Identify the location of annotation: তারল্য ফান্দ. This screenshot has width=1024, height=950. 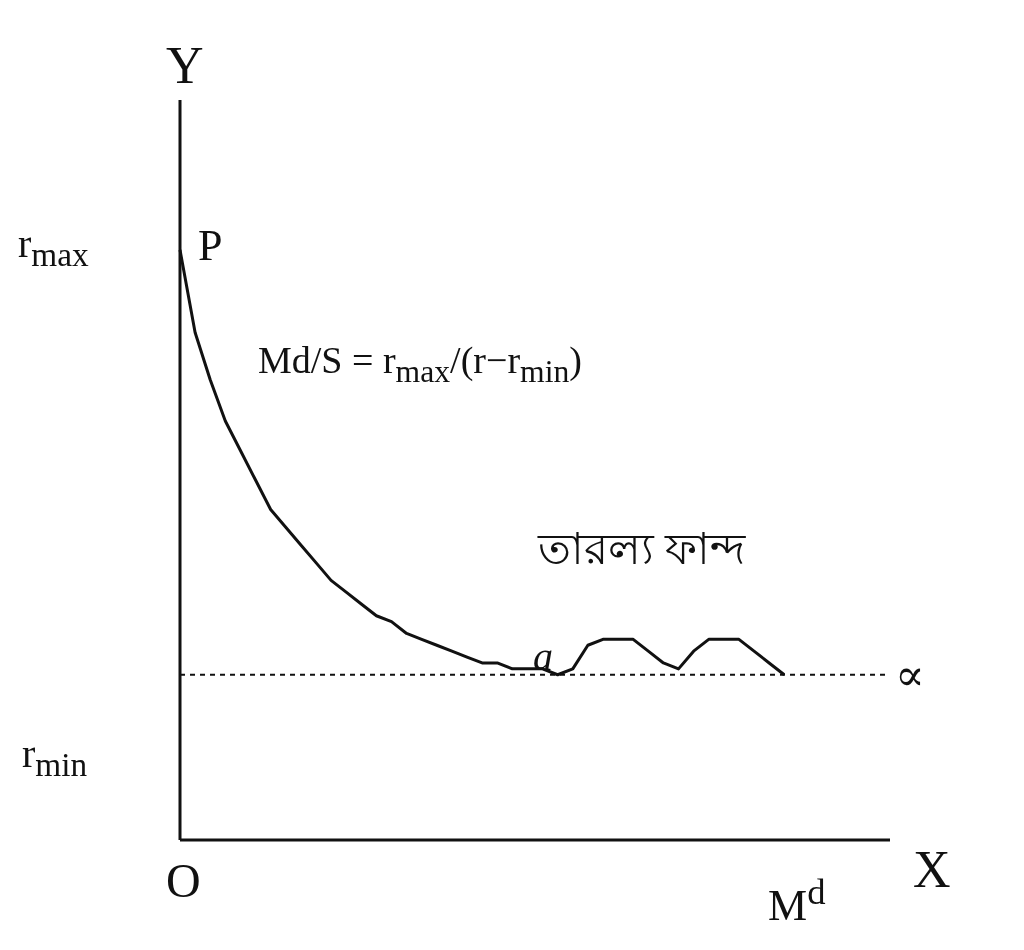
(641, 550).